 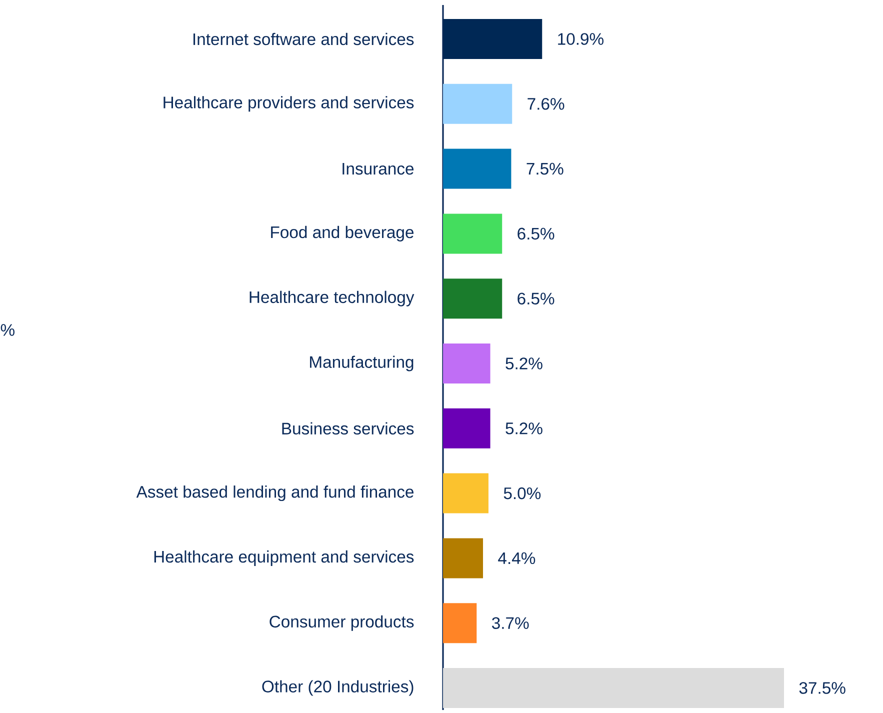 I want to click on y-tick-label: Manufacturing, so click(x=362, y=364).